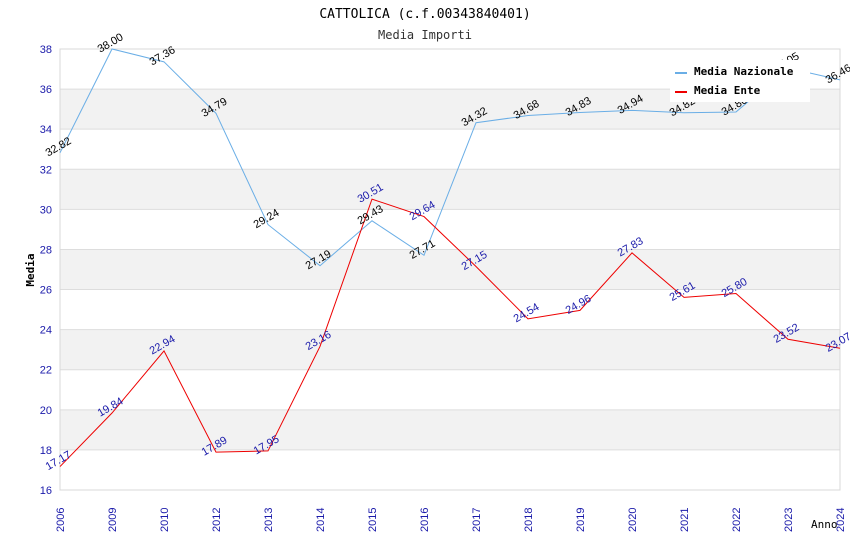 The width and height of the screenshot is (850, 550). I want to click on x-tick-label: 2020, so click(633, 520).